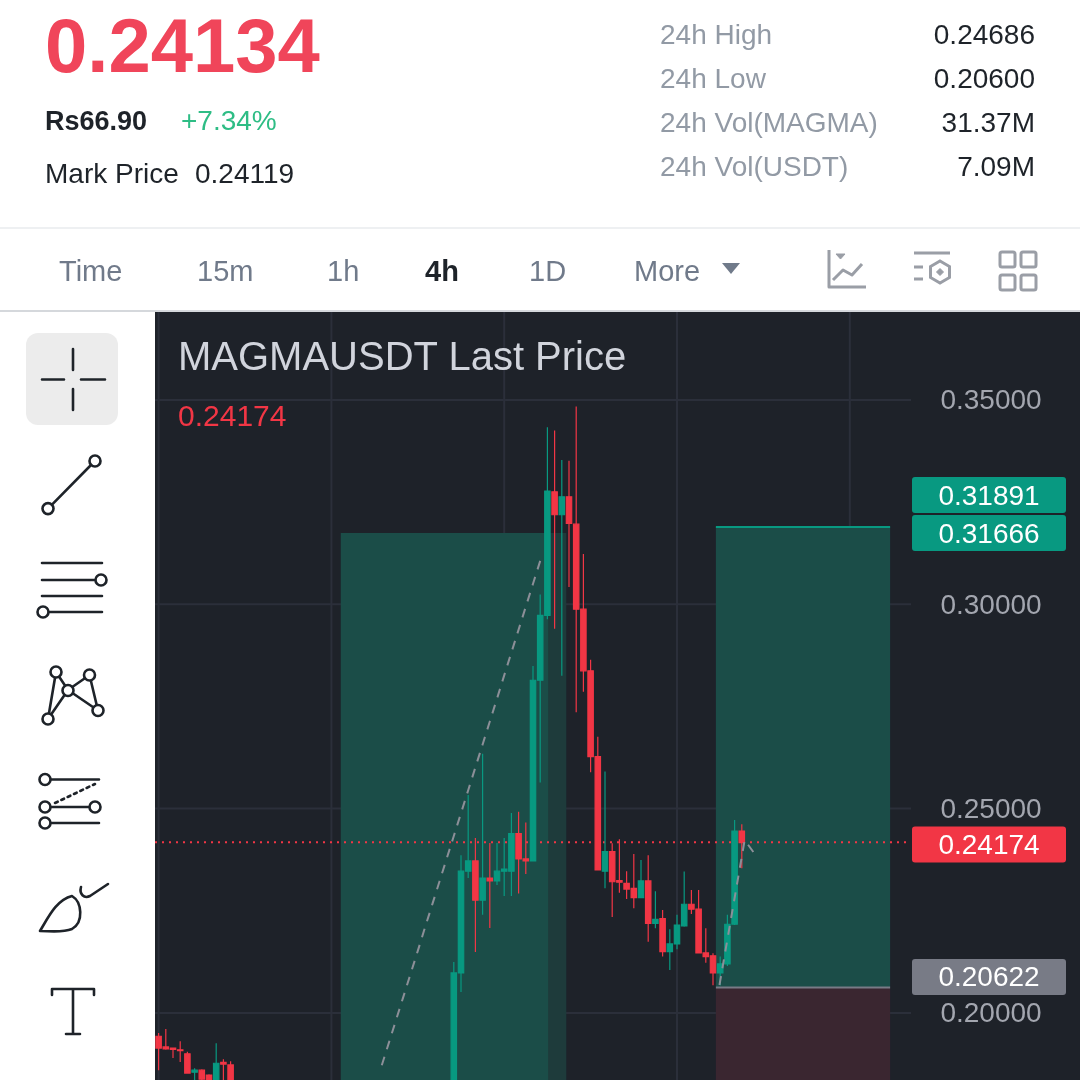 Image resolution: width=1080 pixels, height=1080 pixels. Describe the element at coordinates (96, 121) in the screenshot. I see `text: Rs66.90` at that location.